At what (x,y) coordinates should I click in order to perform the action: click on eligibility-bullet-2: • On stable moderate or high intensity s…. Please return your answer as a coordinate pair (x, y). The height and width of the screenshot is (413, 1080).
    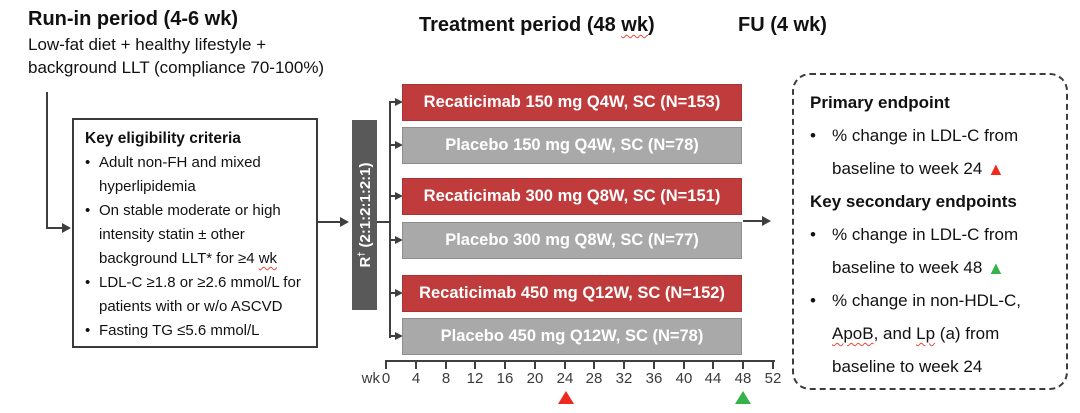
    Looking at the image, I should click on (195, 235).